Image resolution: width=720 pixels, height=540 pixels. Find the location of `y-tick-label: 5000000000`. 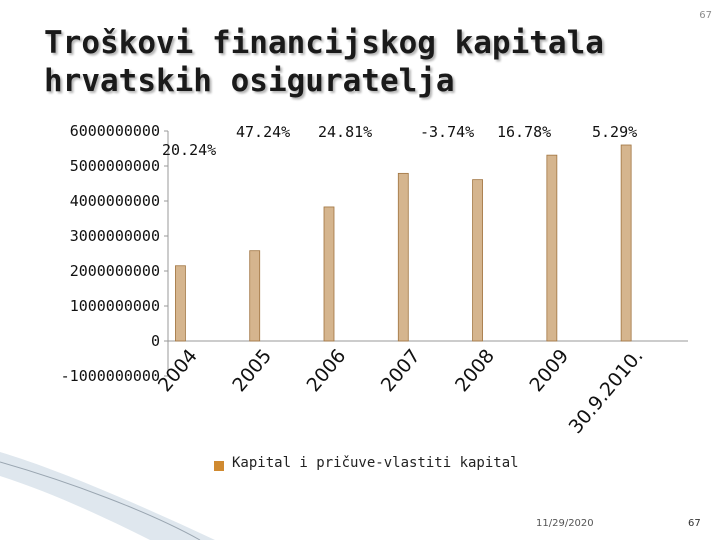

y-tick-label: 5000000000 is located at coordinates (115, 166).